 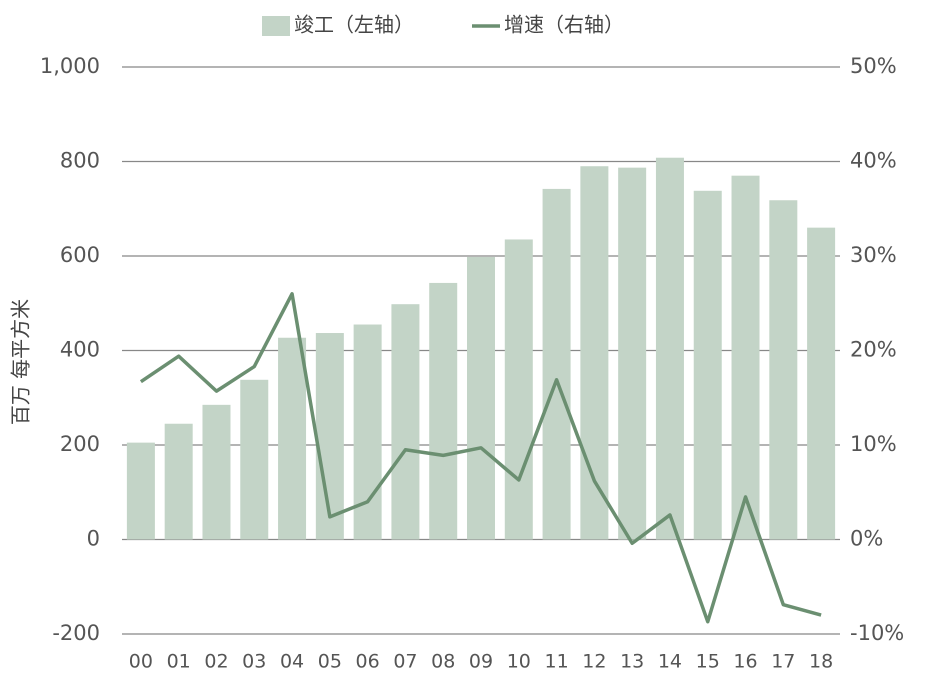 I want to click on legend-label: 增速（右轴）, so click(x=564, y=25).